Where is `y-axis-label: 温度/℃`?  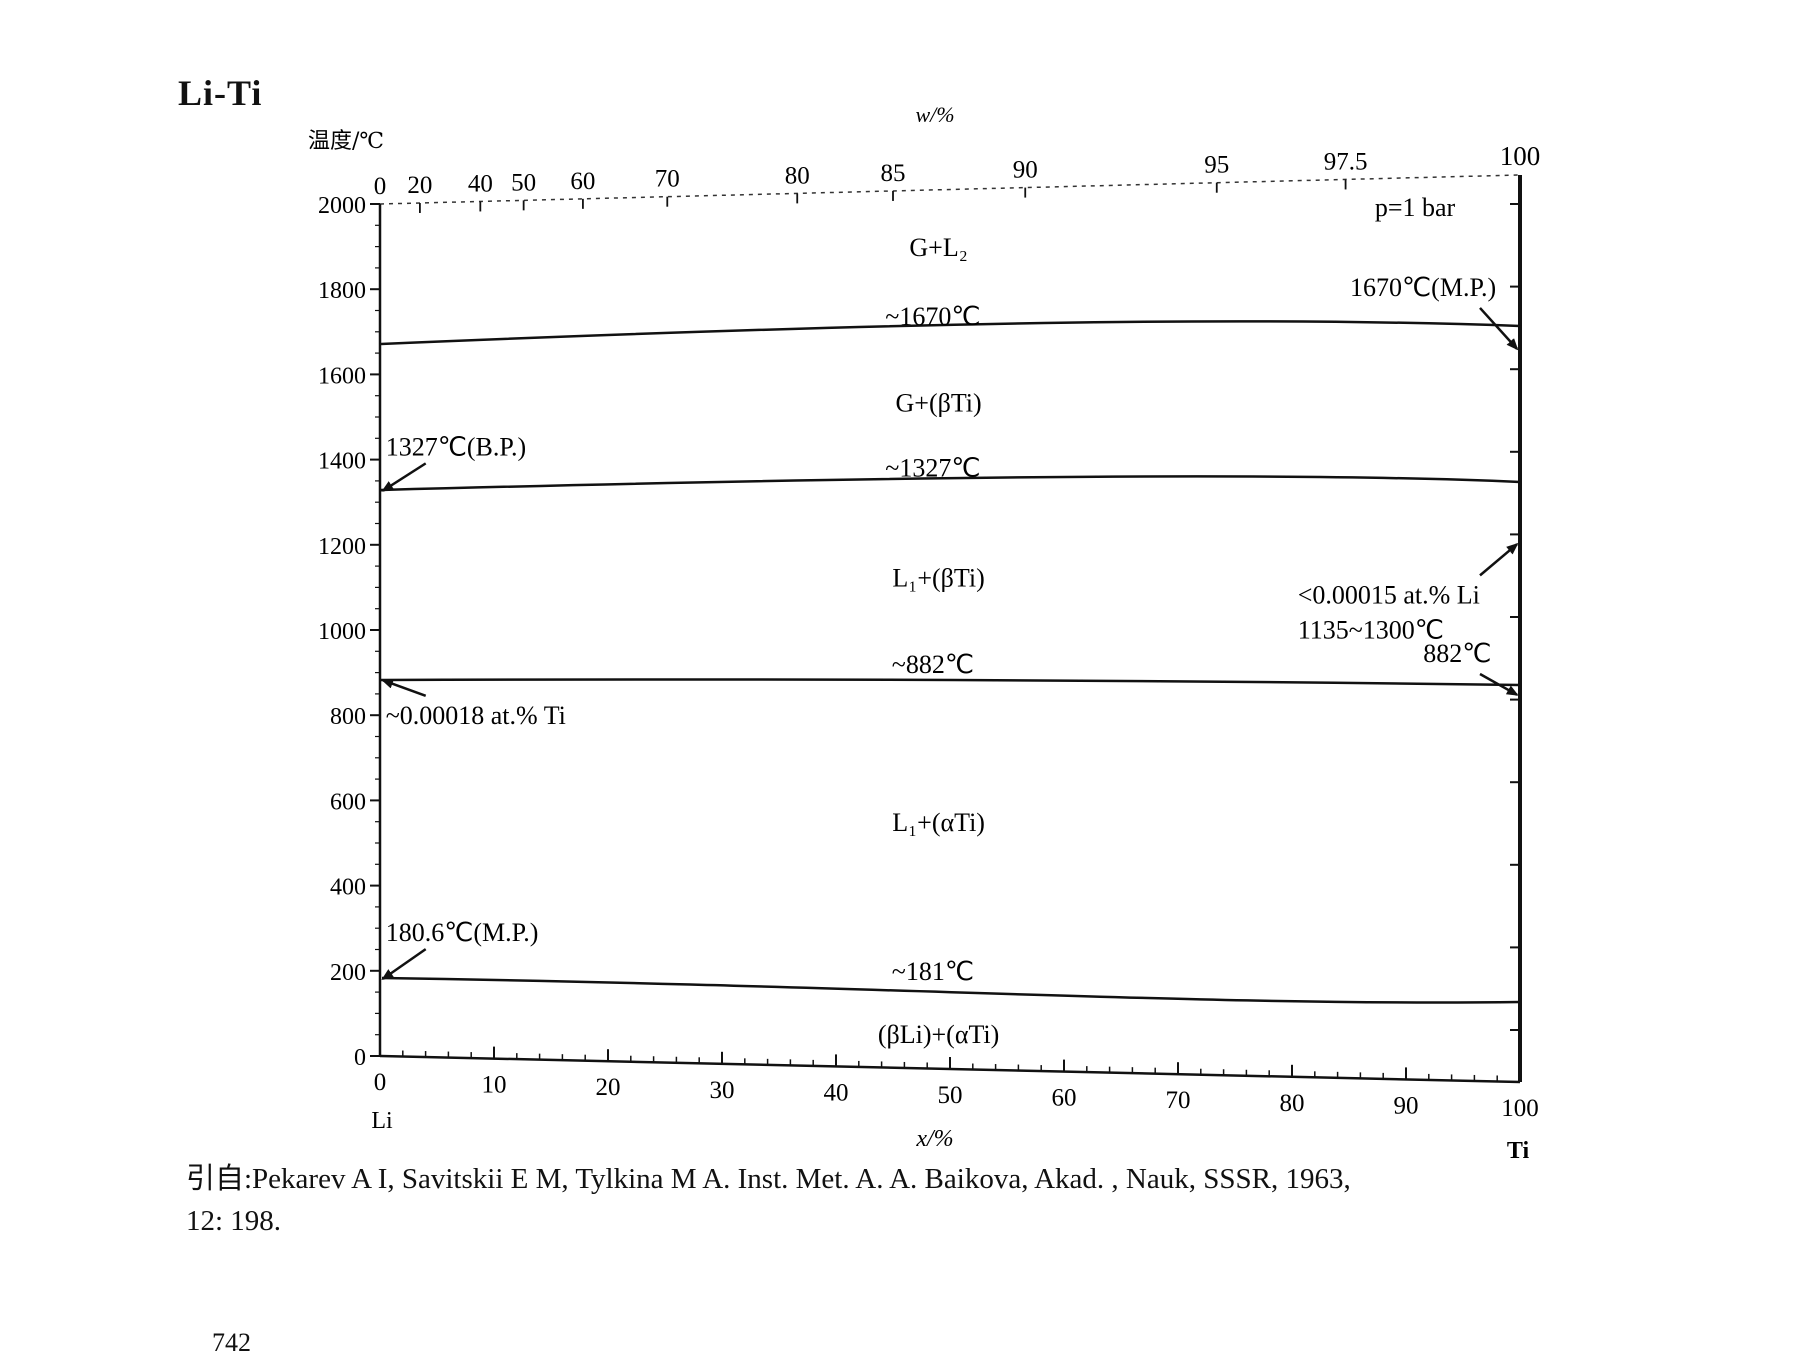
y-axis-label: 温度/℃ is located at coordinates (346, 141).